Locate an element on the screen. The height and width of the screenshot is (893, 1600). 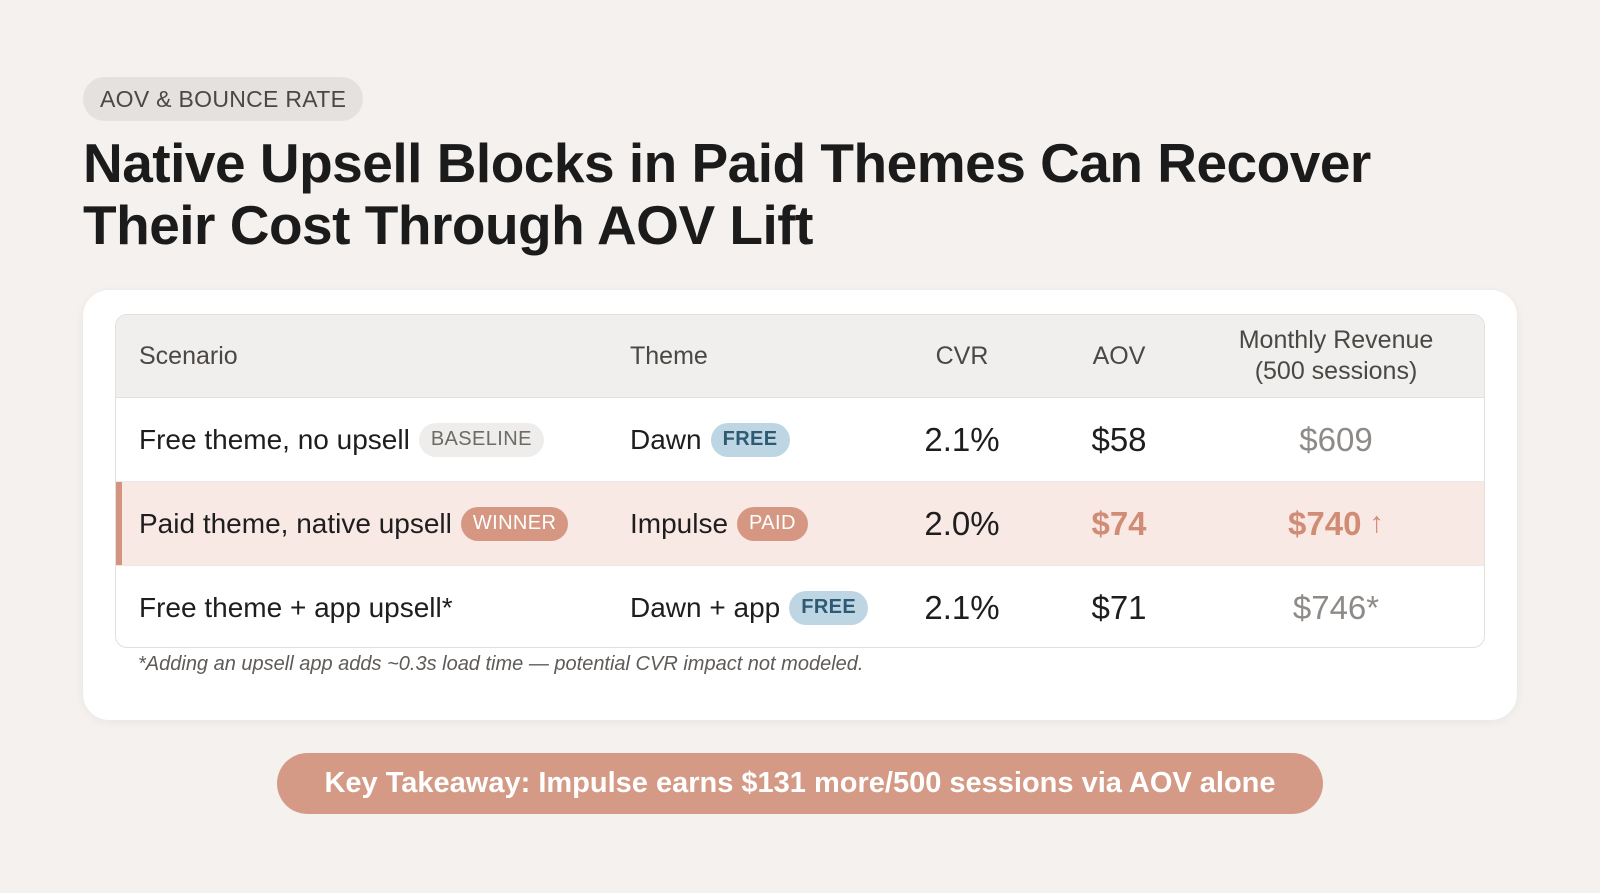
aov-value: $58 is located at coordinates (1119, 439).